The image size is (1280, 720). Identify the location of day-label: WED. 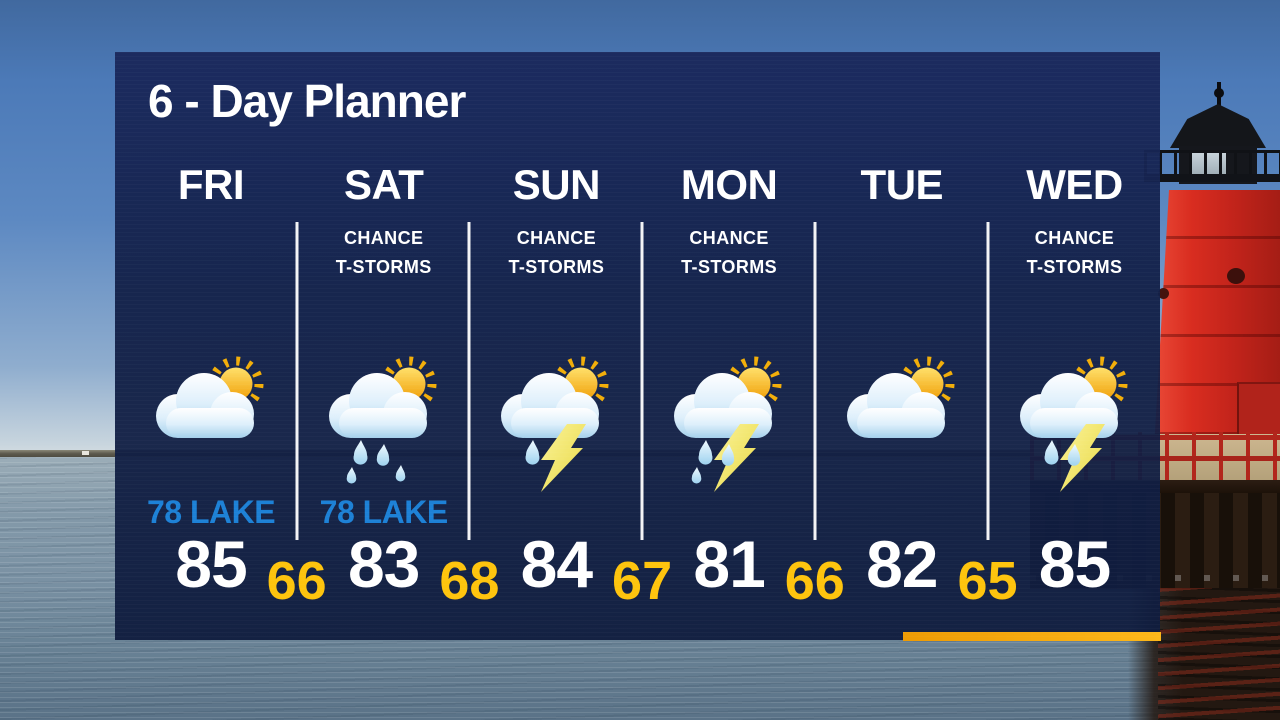
(1074, 184).